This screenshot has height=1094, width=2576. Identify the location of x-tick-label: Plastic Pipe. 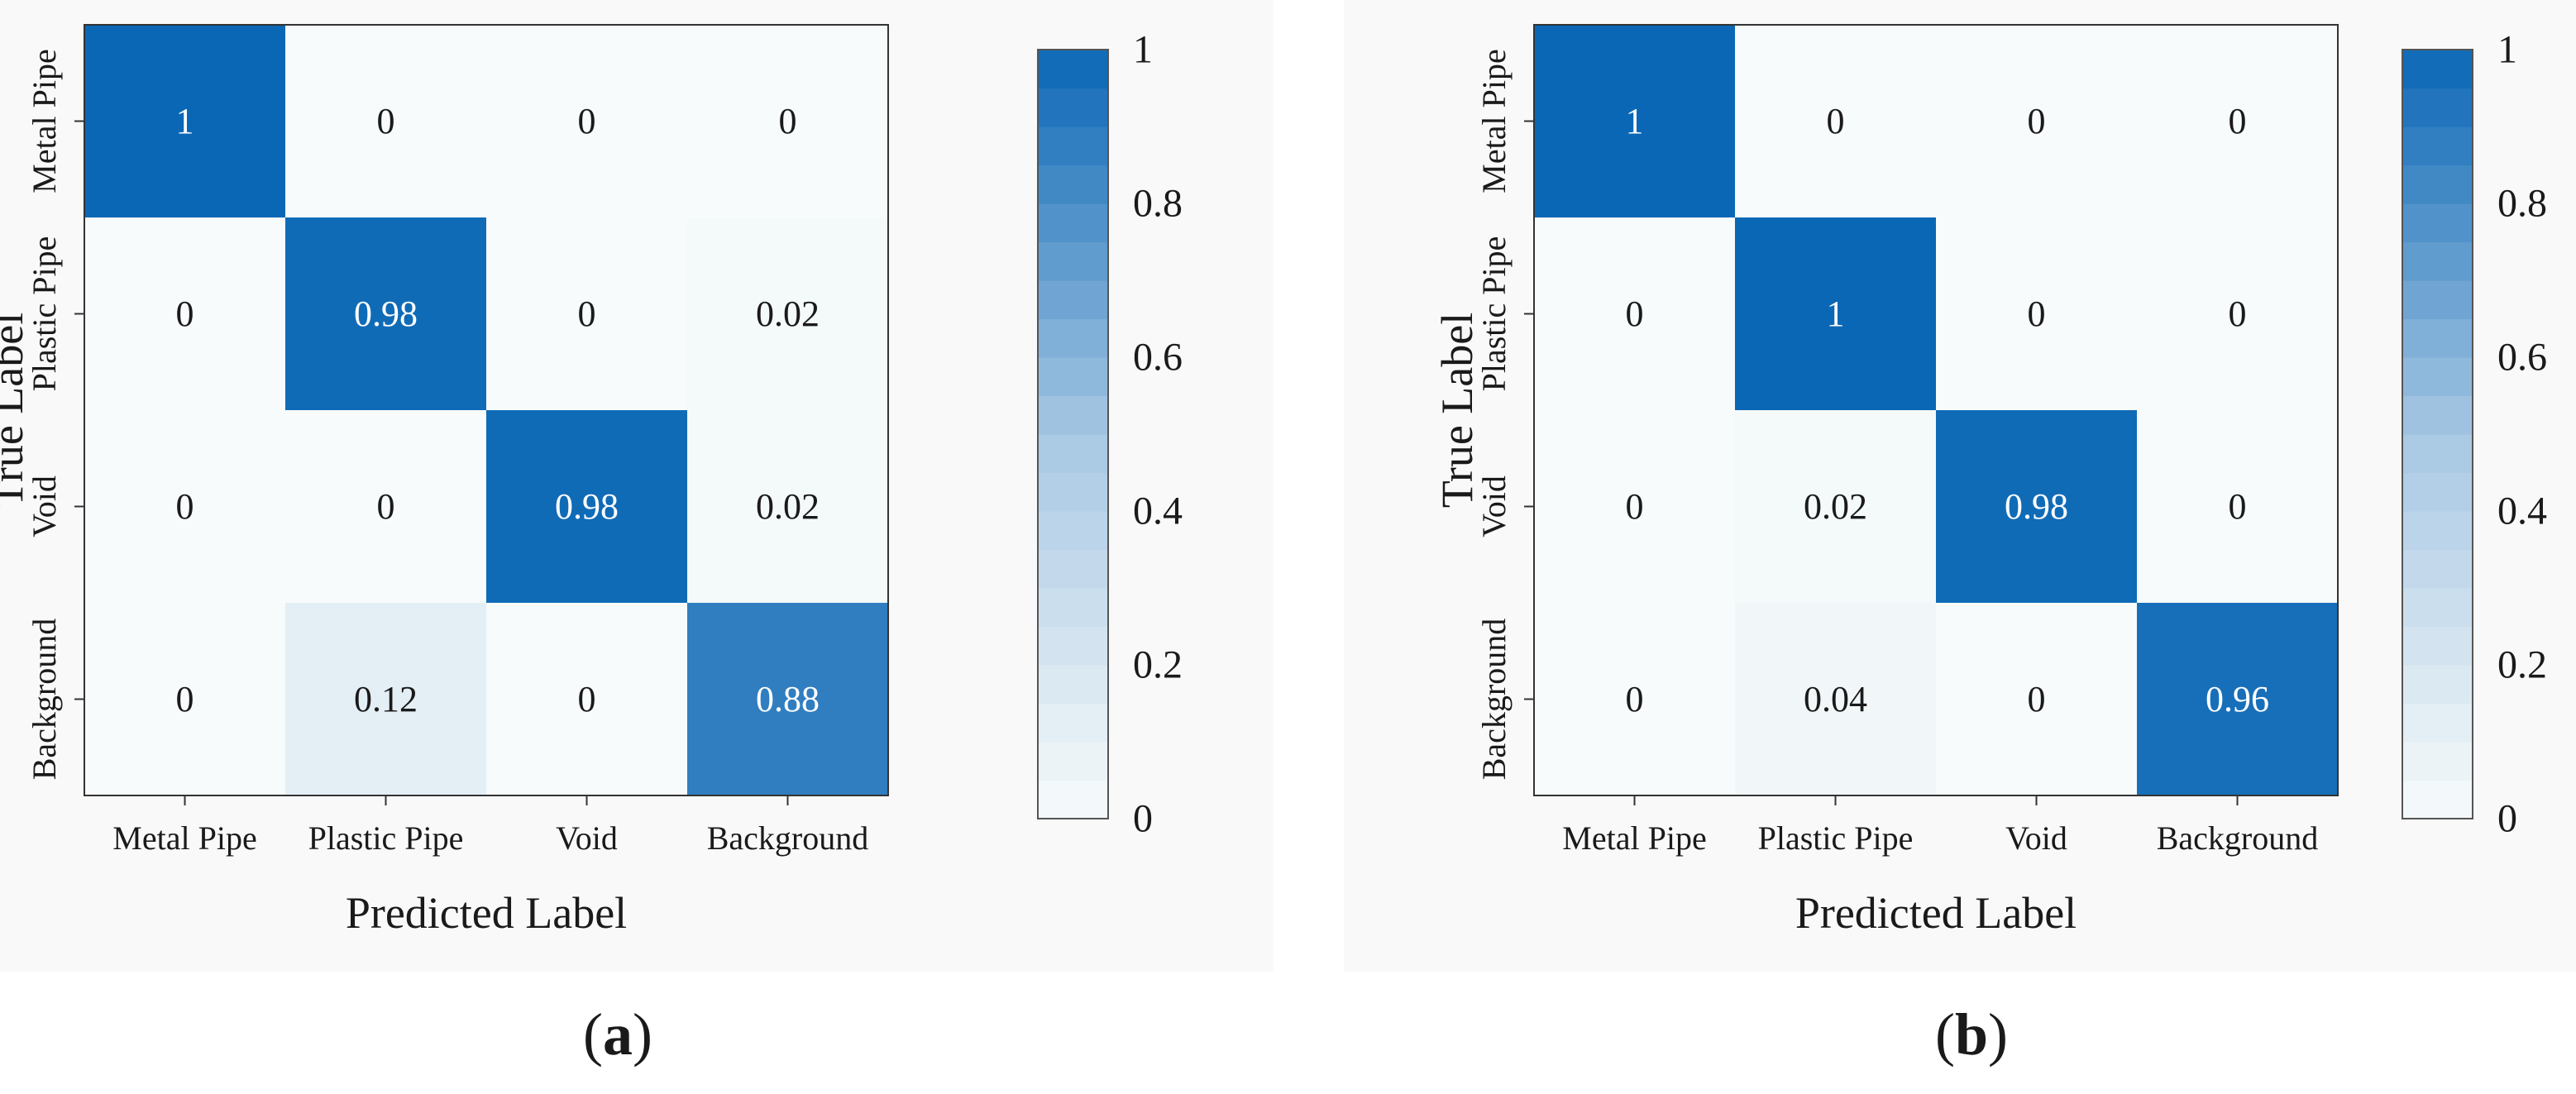
(386, 838).